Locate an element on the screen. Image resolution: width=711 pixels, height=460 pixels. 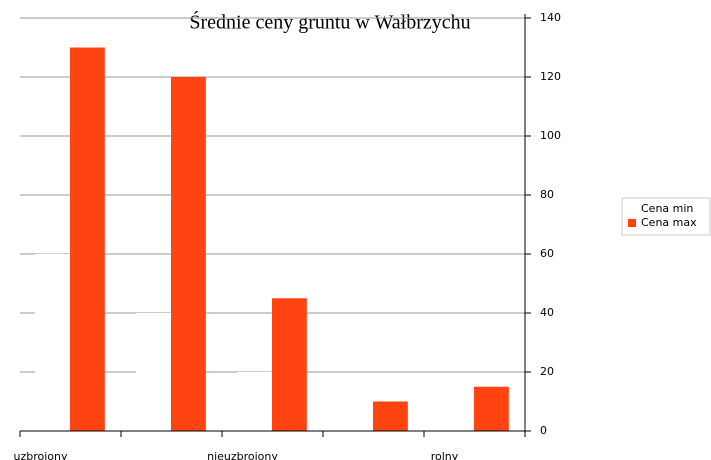
y-tick-label: 120 is located at coordinates (550, 76).